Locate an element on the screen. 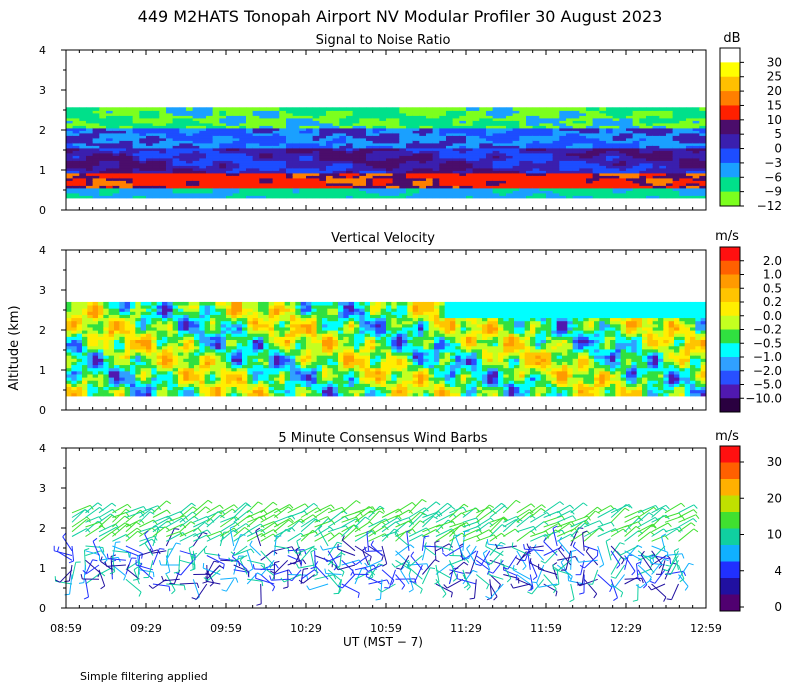 The height and width of the screenshot is (700, 800). colorbar-swatch is located at coordinates (730, 142).